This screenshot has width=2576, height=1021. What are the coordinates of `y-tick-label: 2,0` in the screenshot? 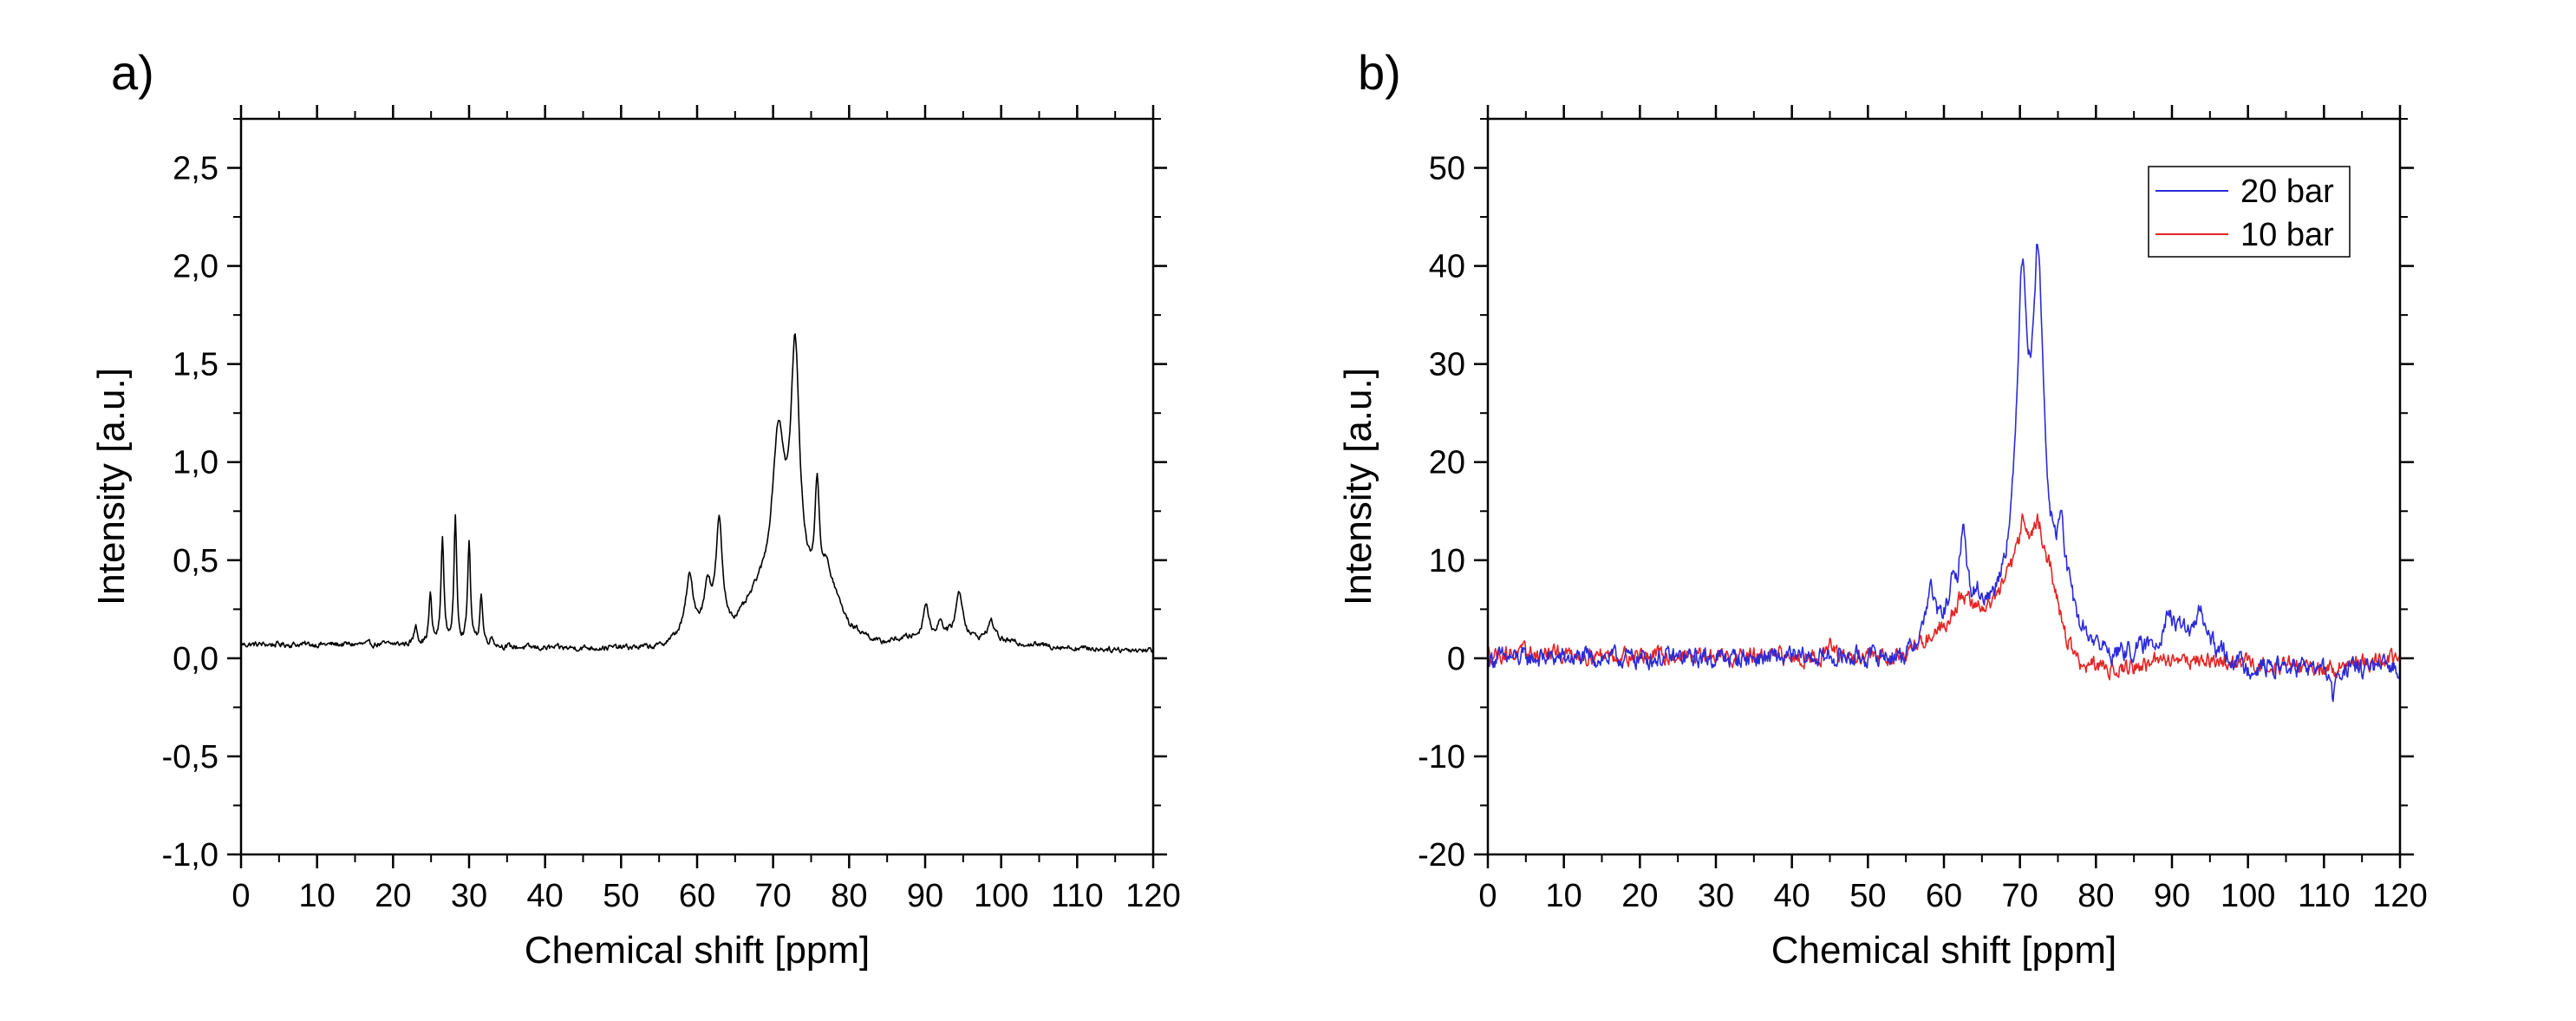 It's located at (196, 267).